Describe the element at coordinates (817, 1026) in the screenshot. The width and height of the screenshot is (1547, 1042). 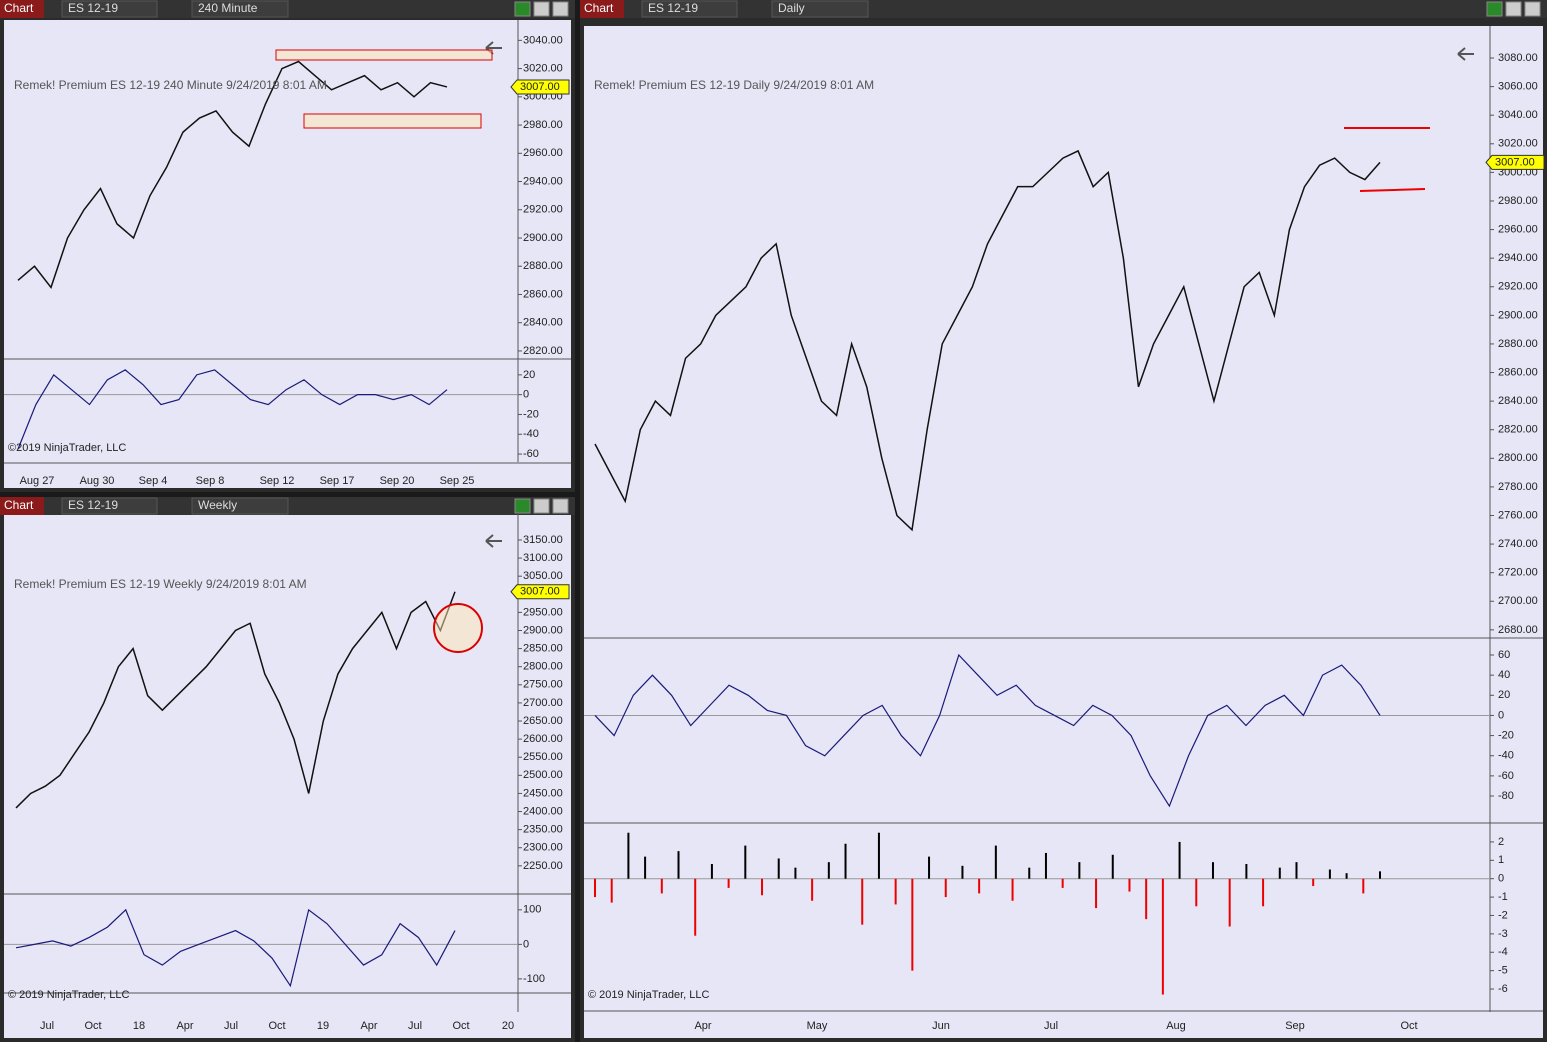
I see `x-tick-label: May` at that location.